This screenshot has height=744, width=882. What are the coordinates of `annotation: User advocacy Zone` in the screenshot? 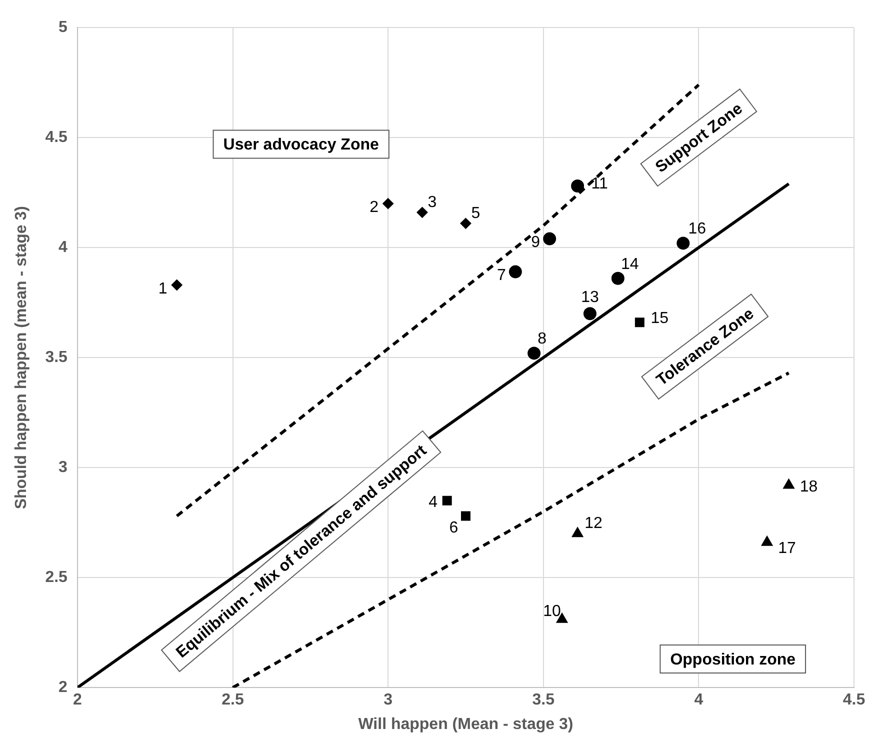 It's located at (301, 145).